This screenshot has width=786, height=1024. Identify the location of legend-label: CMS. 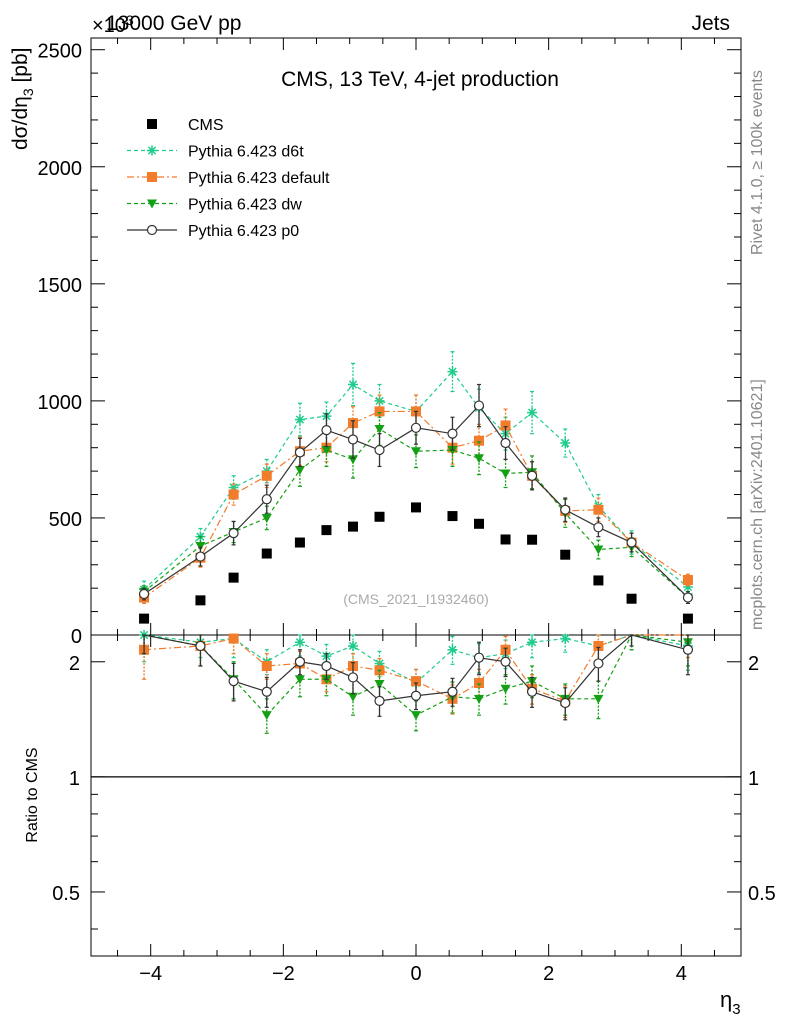
(206, 125).